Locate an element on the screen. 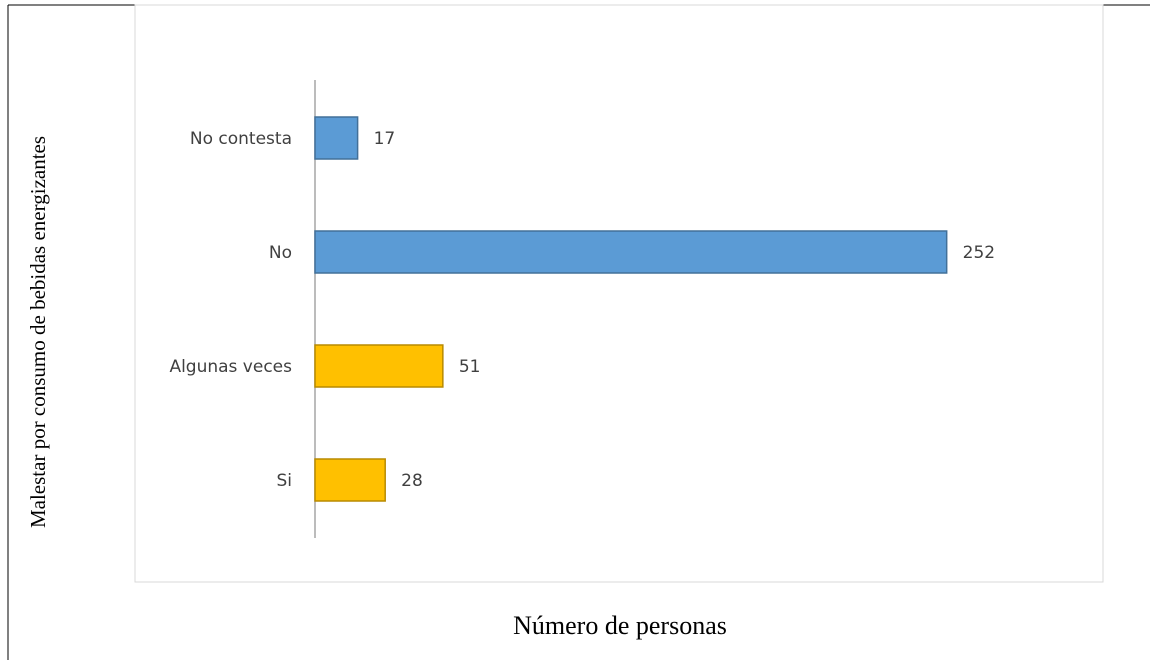  y-tick-label: No contesta is located at coordinates (241, 139).